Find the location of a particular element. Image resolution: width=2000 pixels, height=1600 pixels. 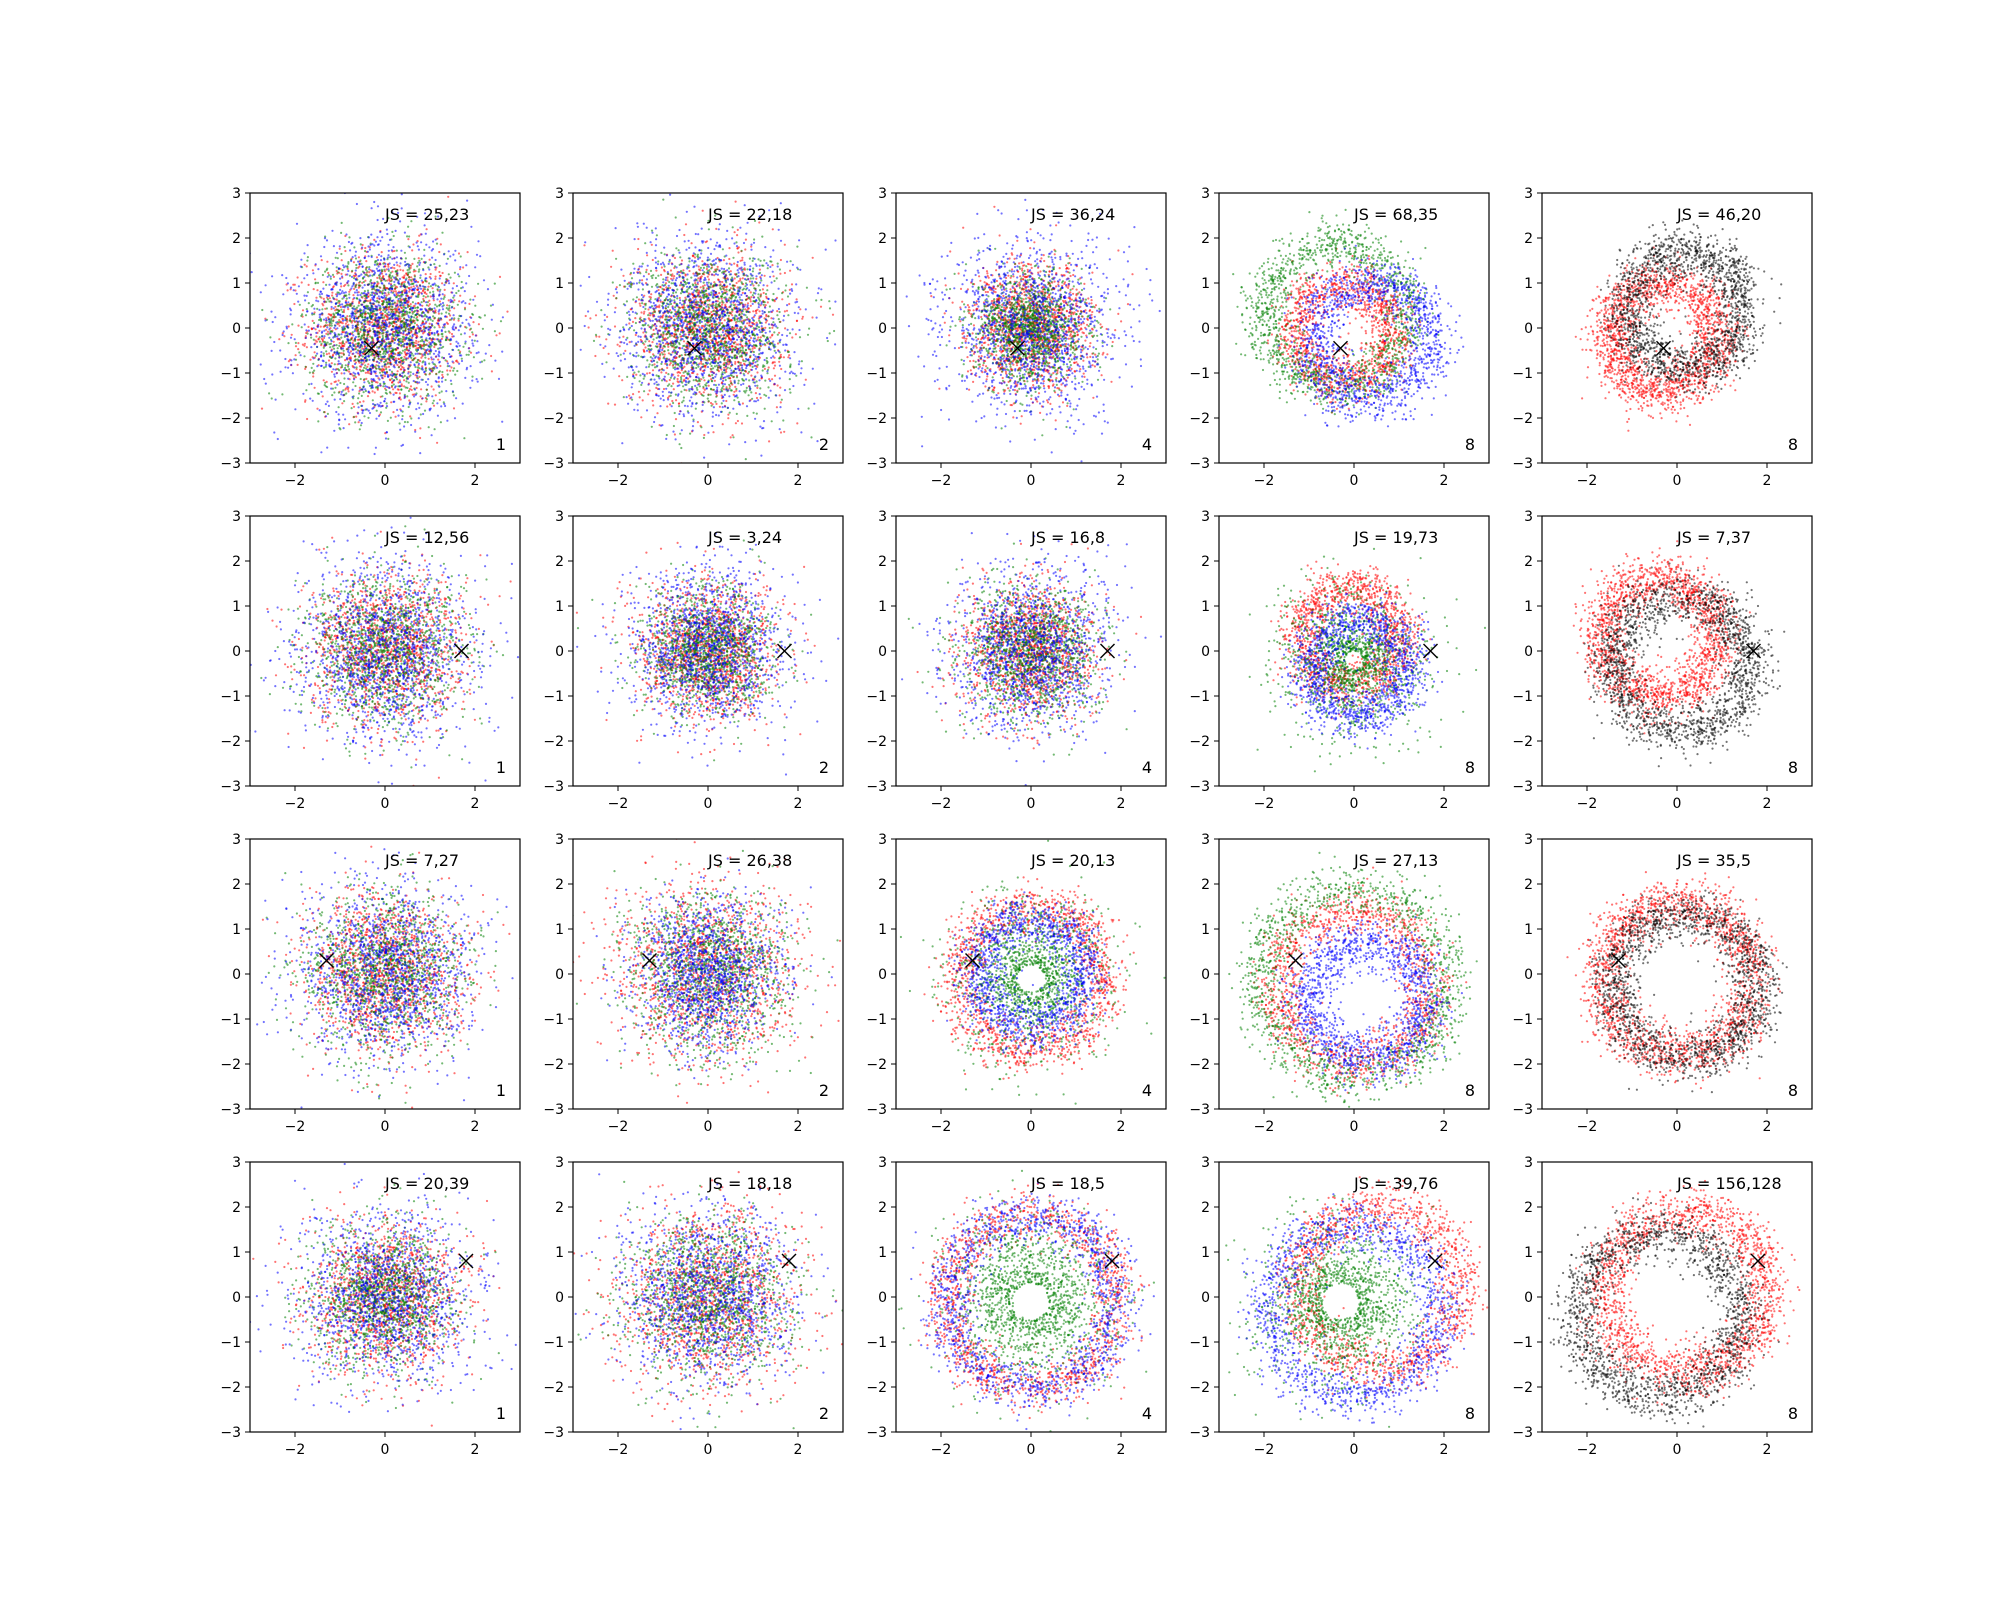

js-label: JS = 7,37 is located at coordinates (1713, 537).